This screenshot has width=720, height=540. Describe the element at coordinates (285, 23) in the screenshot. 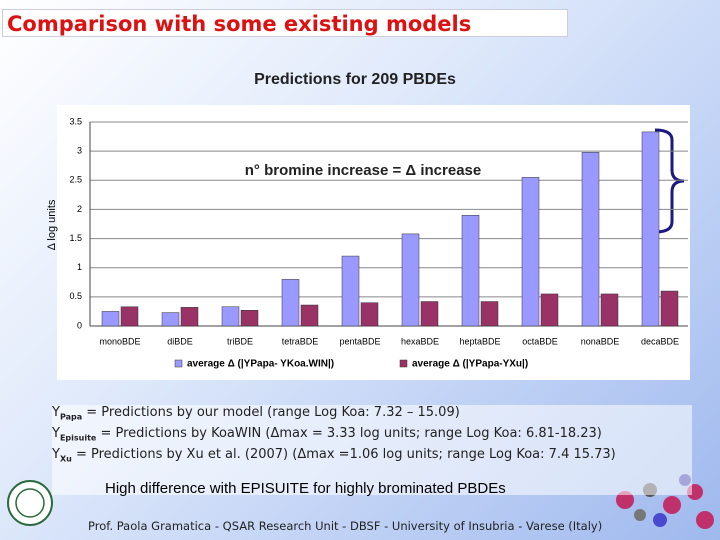

I see `slide-header: Comparison with some existing models` at that location.